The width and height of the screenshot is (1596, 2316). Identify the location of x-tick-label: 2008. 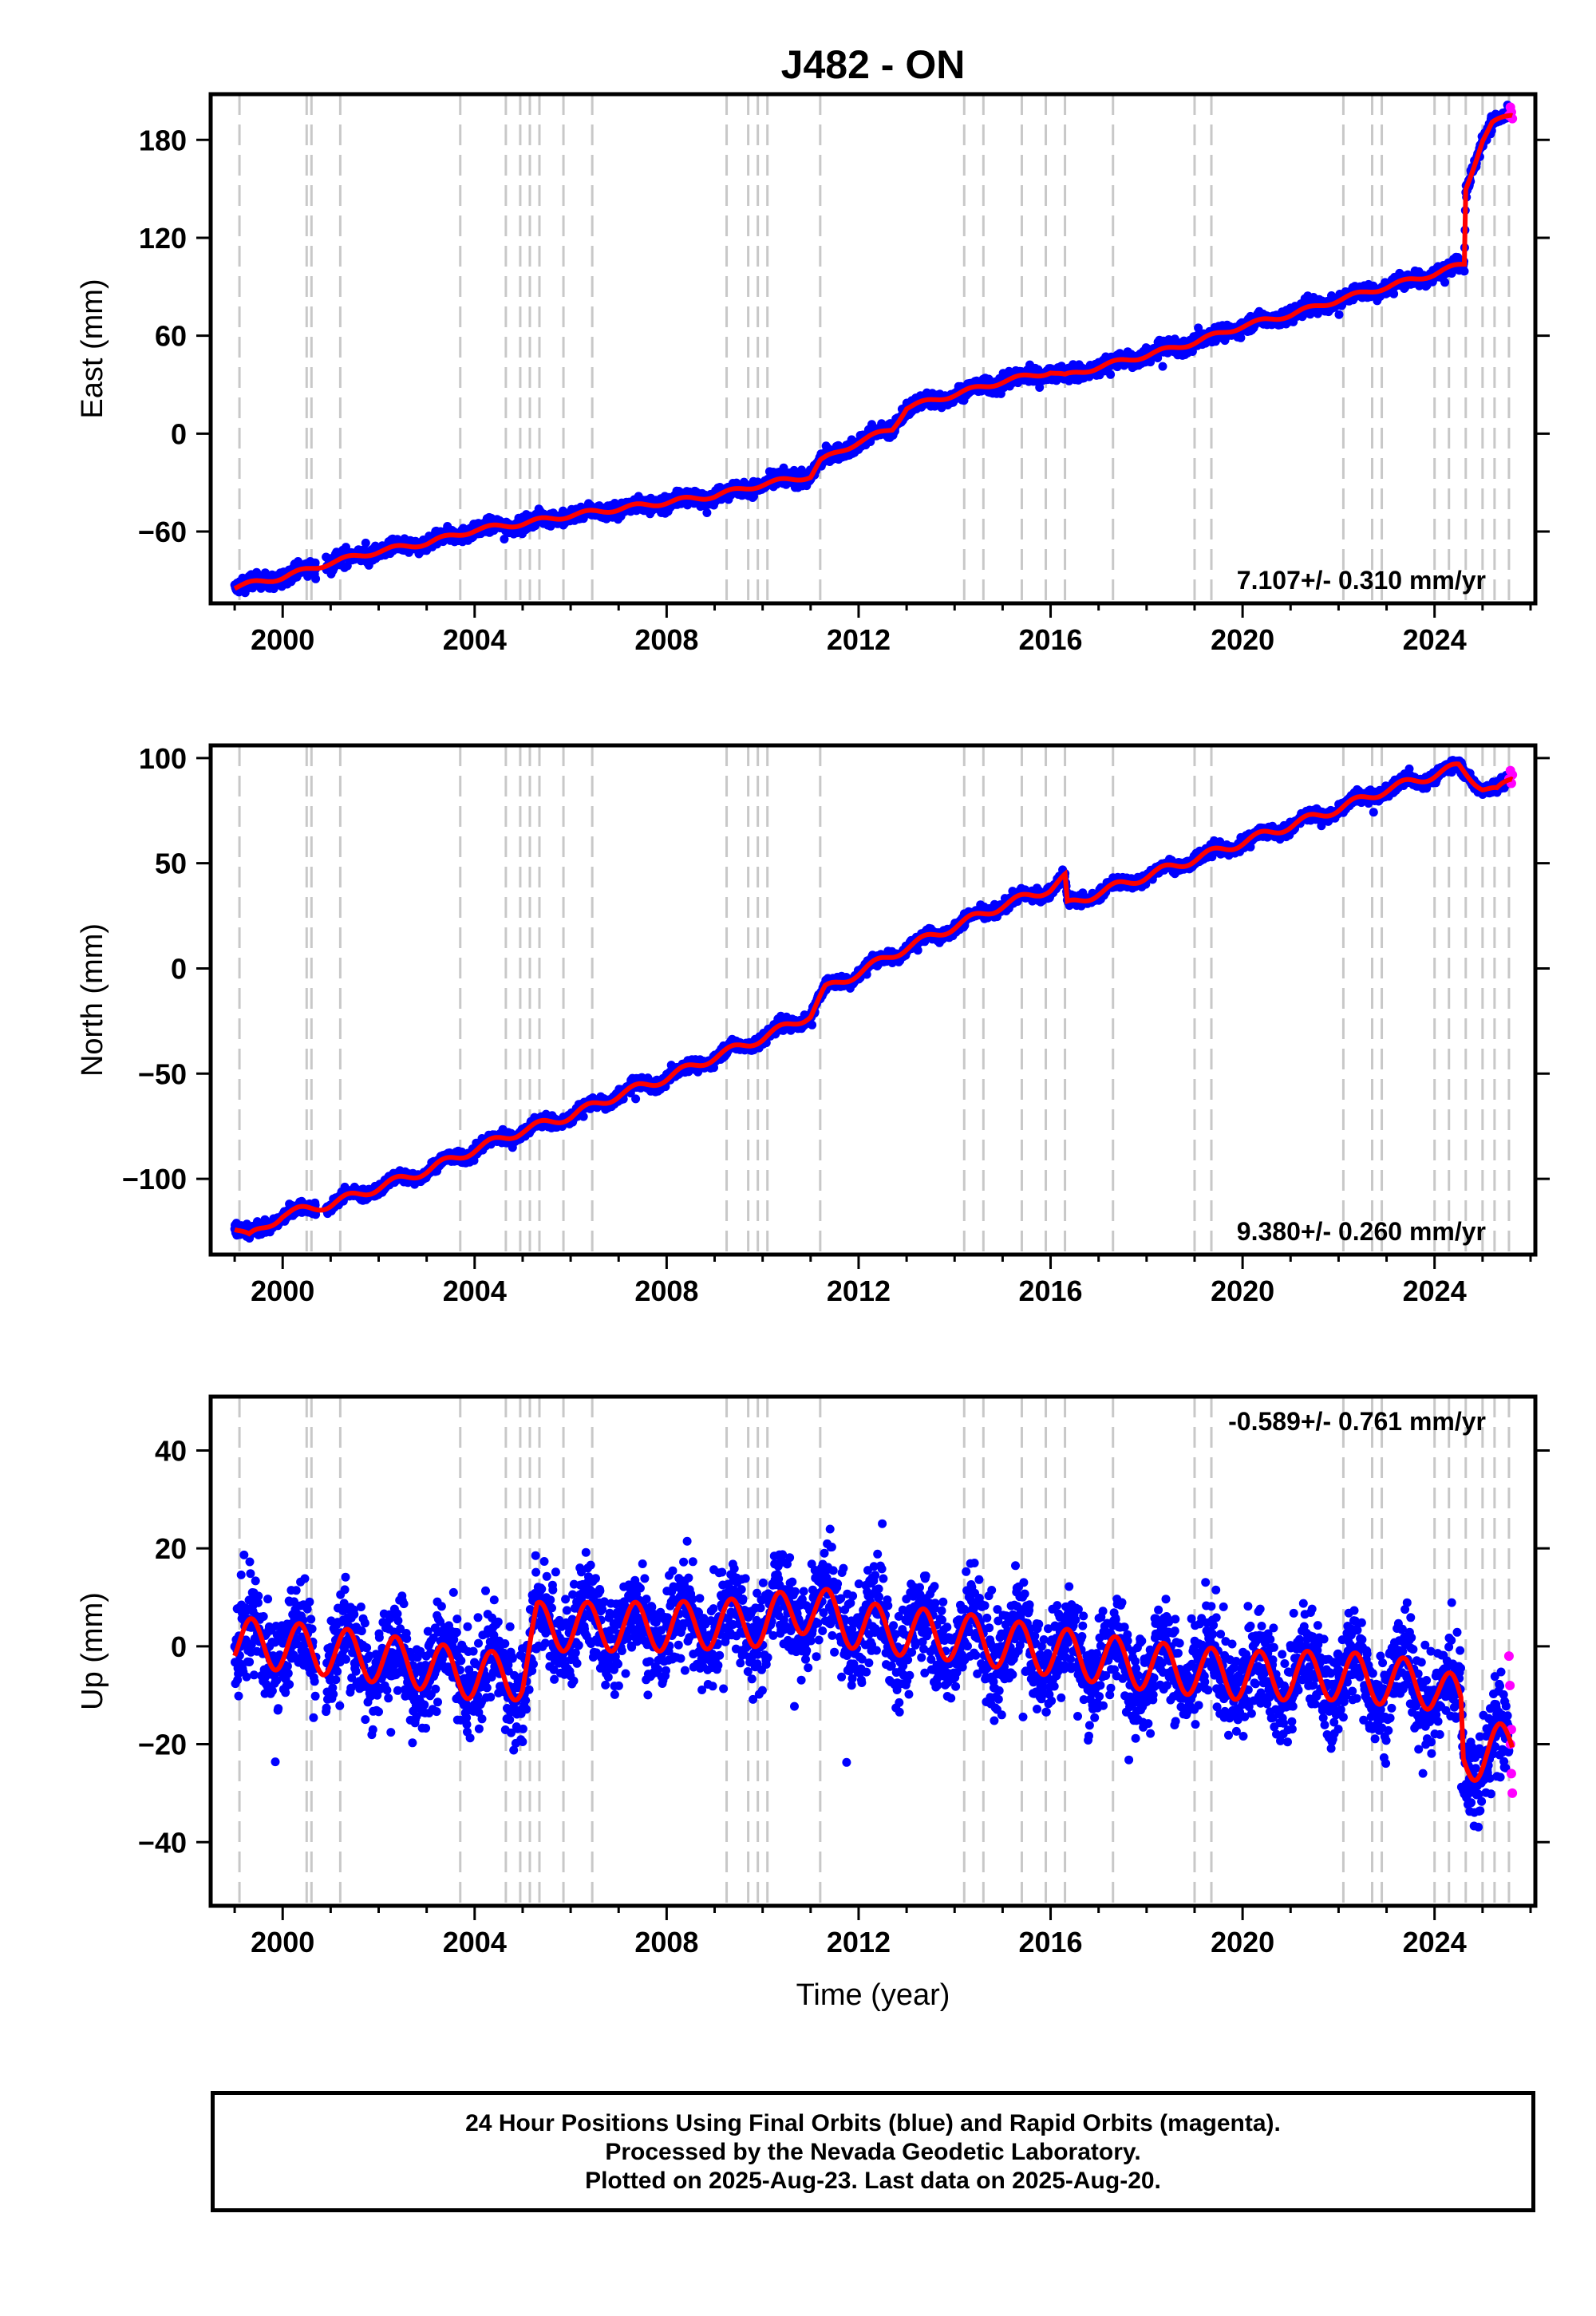
(666, 639).